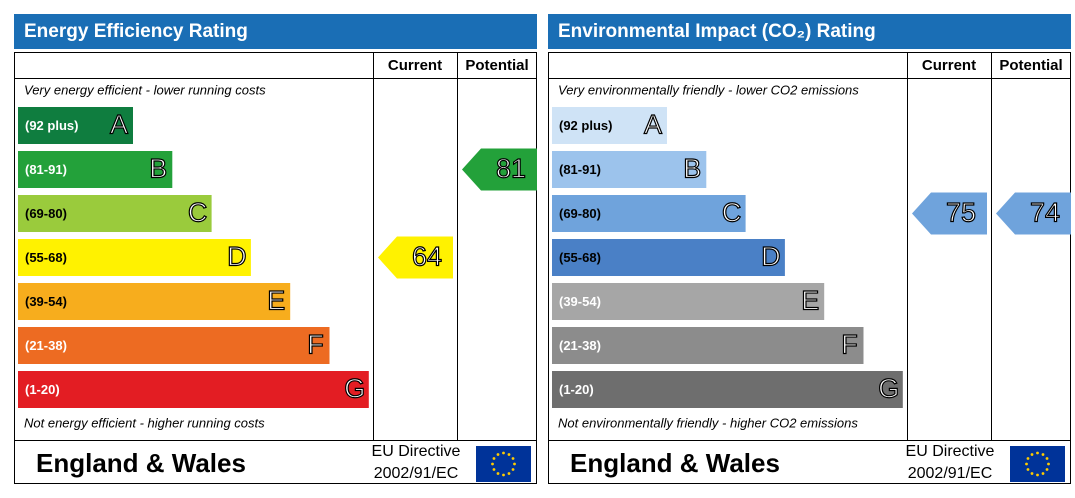 This screenshot has width=1075, height=498. What do you see at coordinates (1045, 213) in the screenshot?
I see `rating-value: 74` at bounding box center [1045, 213].